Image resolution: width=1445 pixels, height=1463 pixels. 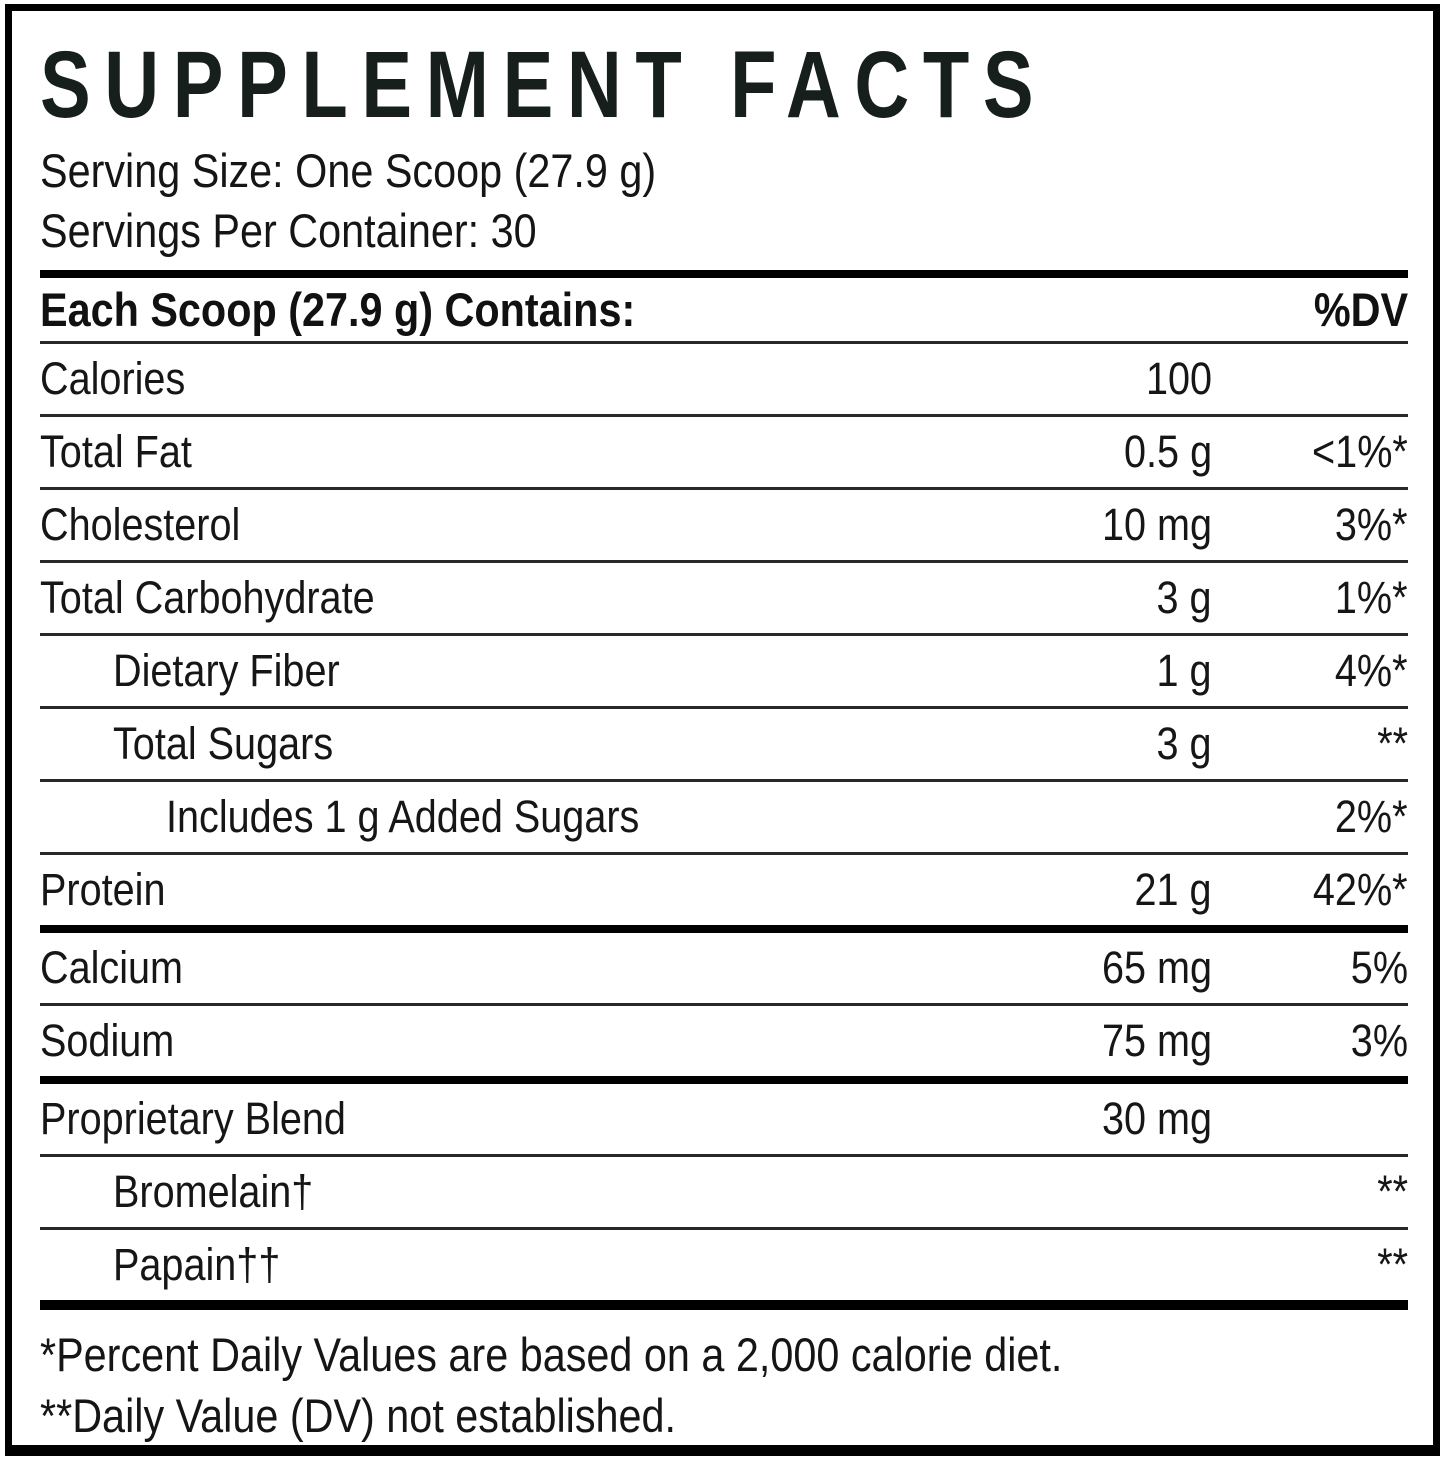 I want to click on nutrient-amount: 30 mg, so click(x=1156, y=1118).